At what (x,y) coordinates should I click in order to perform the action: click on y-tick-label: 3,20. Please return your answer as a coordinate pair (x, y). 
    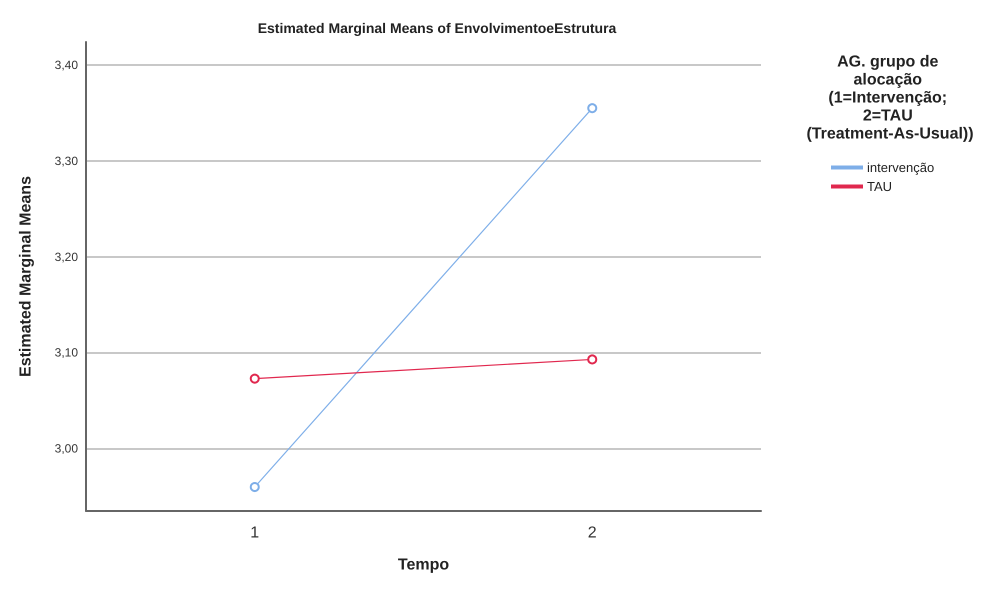
    Looking at the image, I should click on (66, 257).